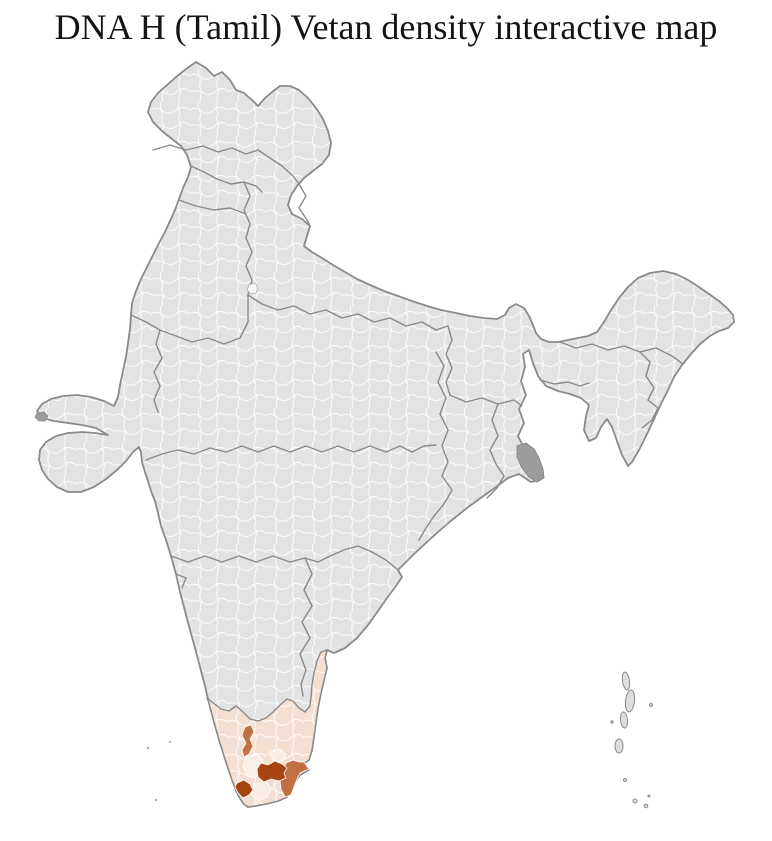 The height and width of the screenshot is (841, 772). Describe the element at coordinates (252, 288) in the screenshot. I see `district-trace-density-north` at that location.